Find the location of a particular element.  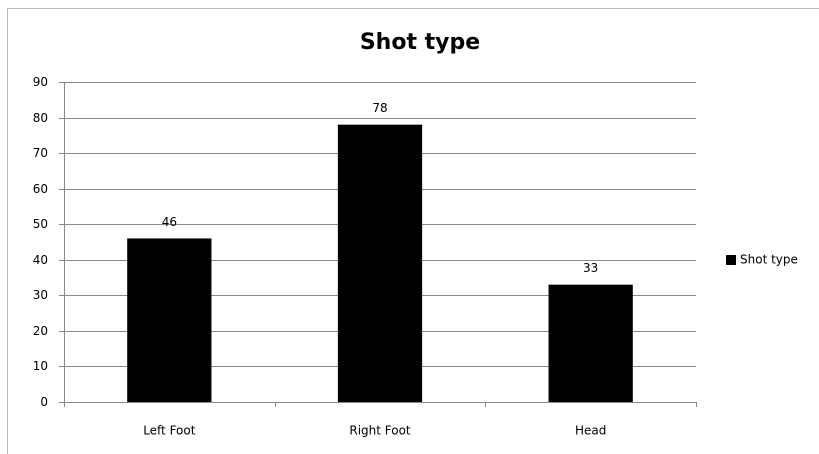

y-tick-label: 60 is located at coordinates (40, 189).